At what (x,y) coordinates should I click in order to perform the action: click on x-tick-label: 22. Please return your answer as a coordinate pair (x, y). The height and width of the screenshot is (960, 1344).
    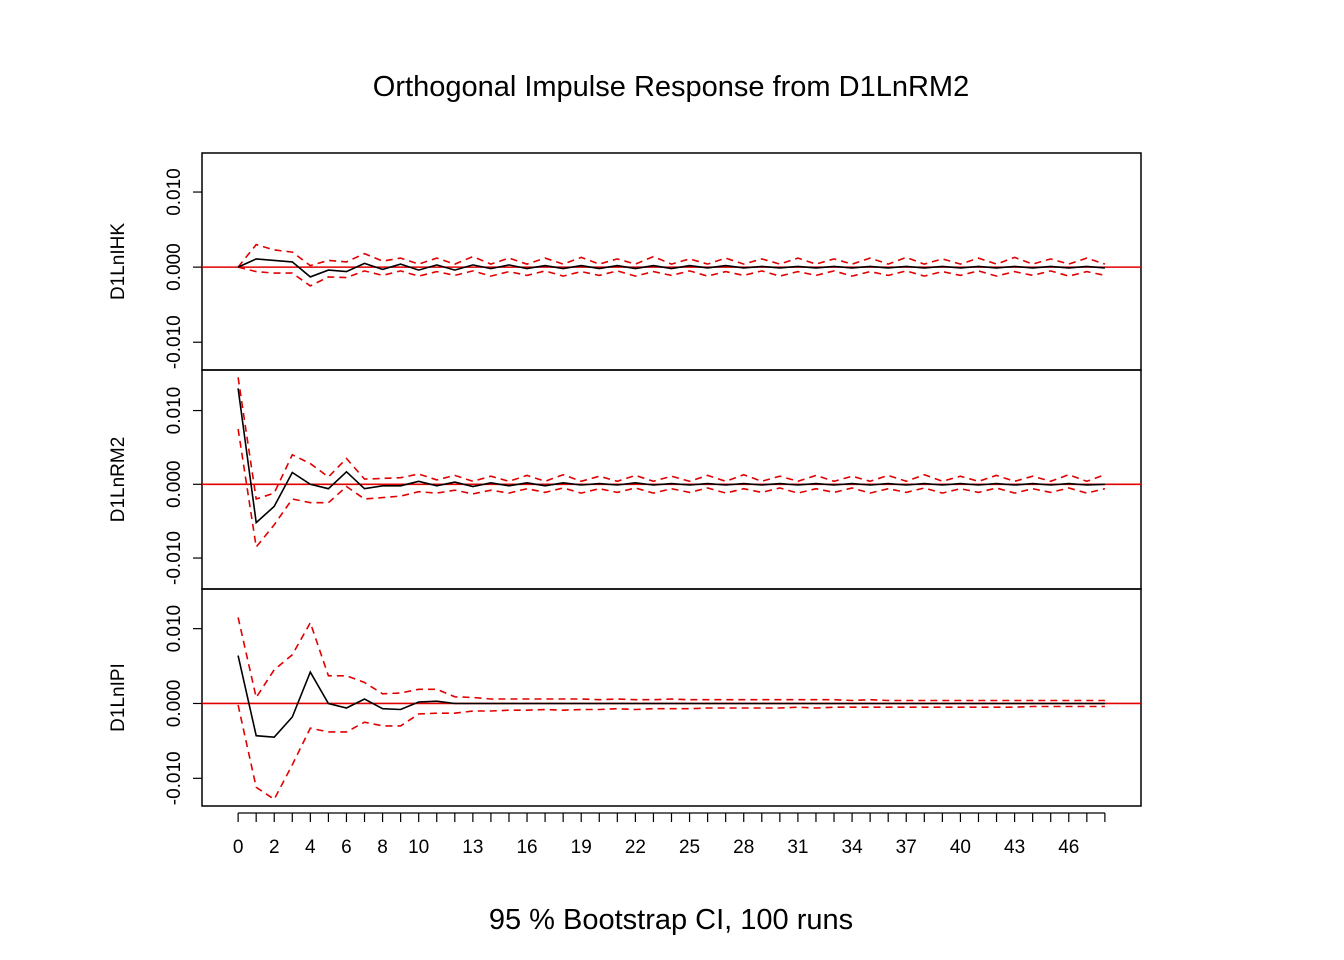
    Looking at the image, I should click on (635, 847).